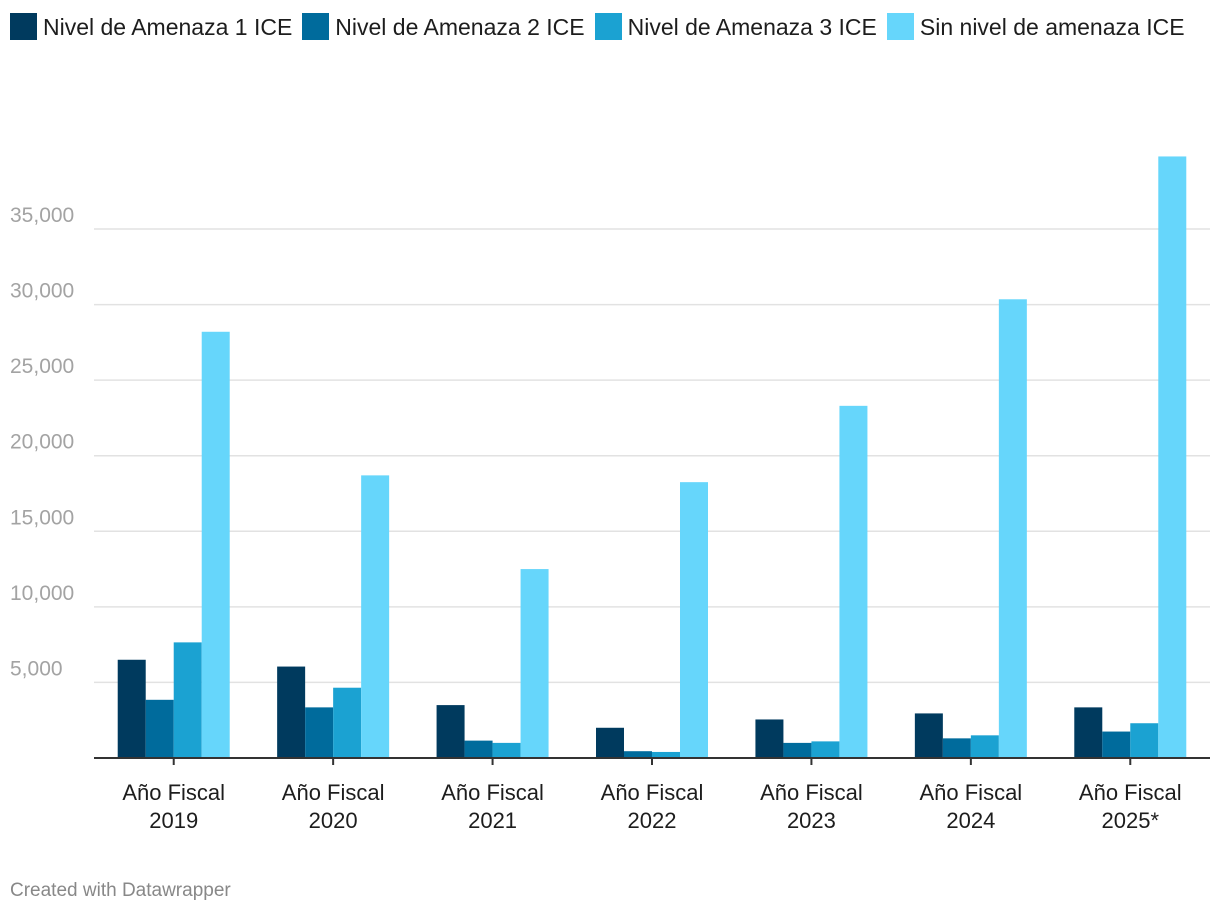  I want to click on legend-item: Sin nivel de amenaza ICE, so click(1035, 27).